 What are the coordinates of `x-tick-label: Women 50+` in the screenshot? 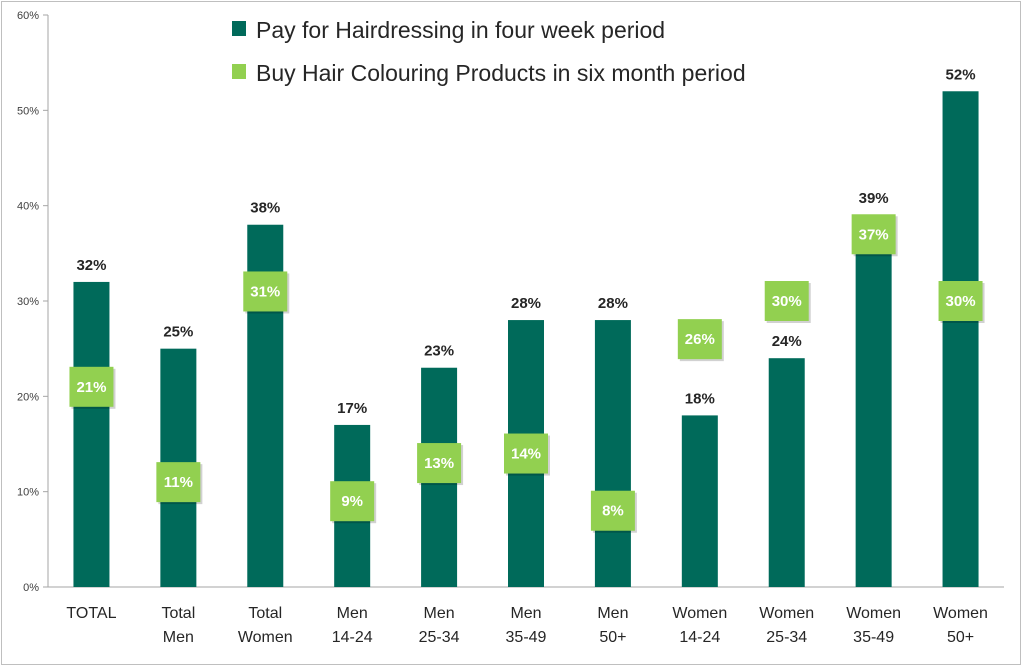 It's located at (960, 625).